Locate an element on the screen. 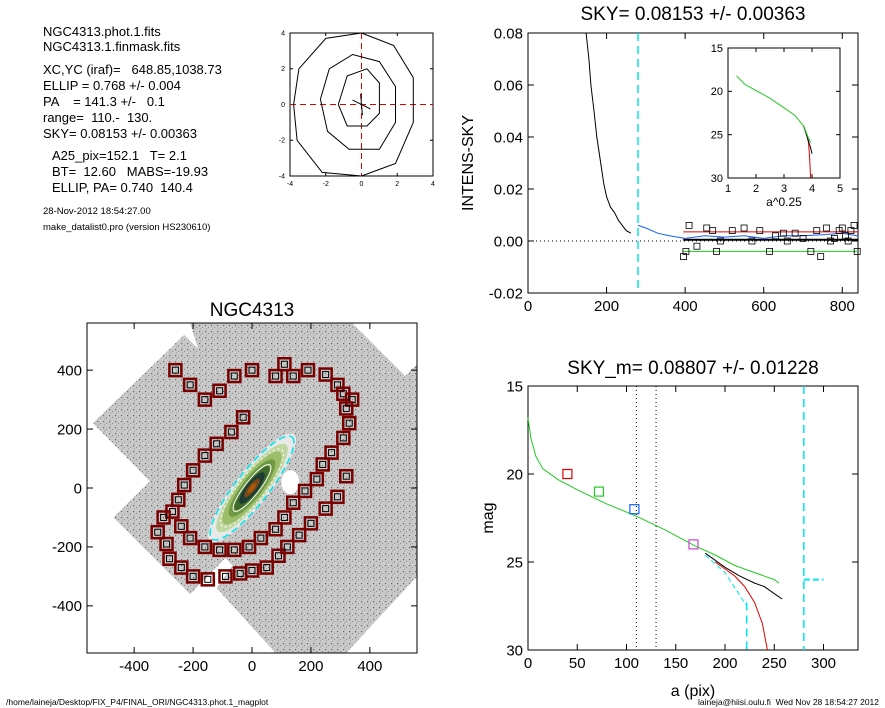  sky-x-tick-label: 800 is located at coordinates (842, 306).